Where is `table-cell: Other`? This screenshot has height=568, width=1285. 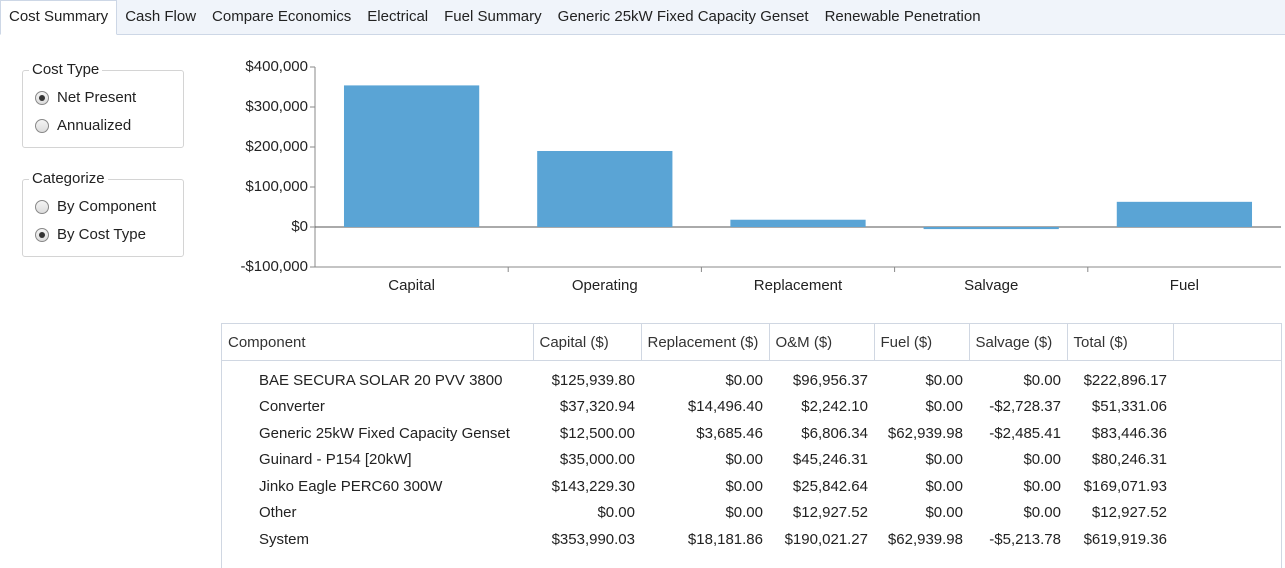 table-cell: Other is located at coordinates (278, 513).